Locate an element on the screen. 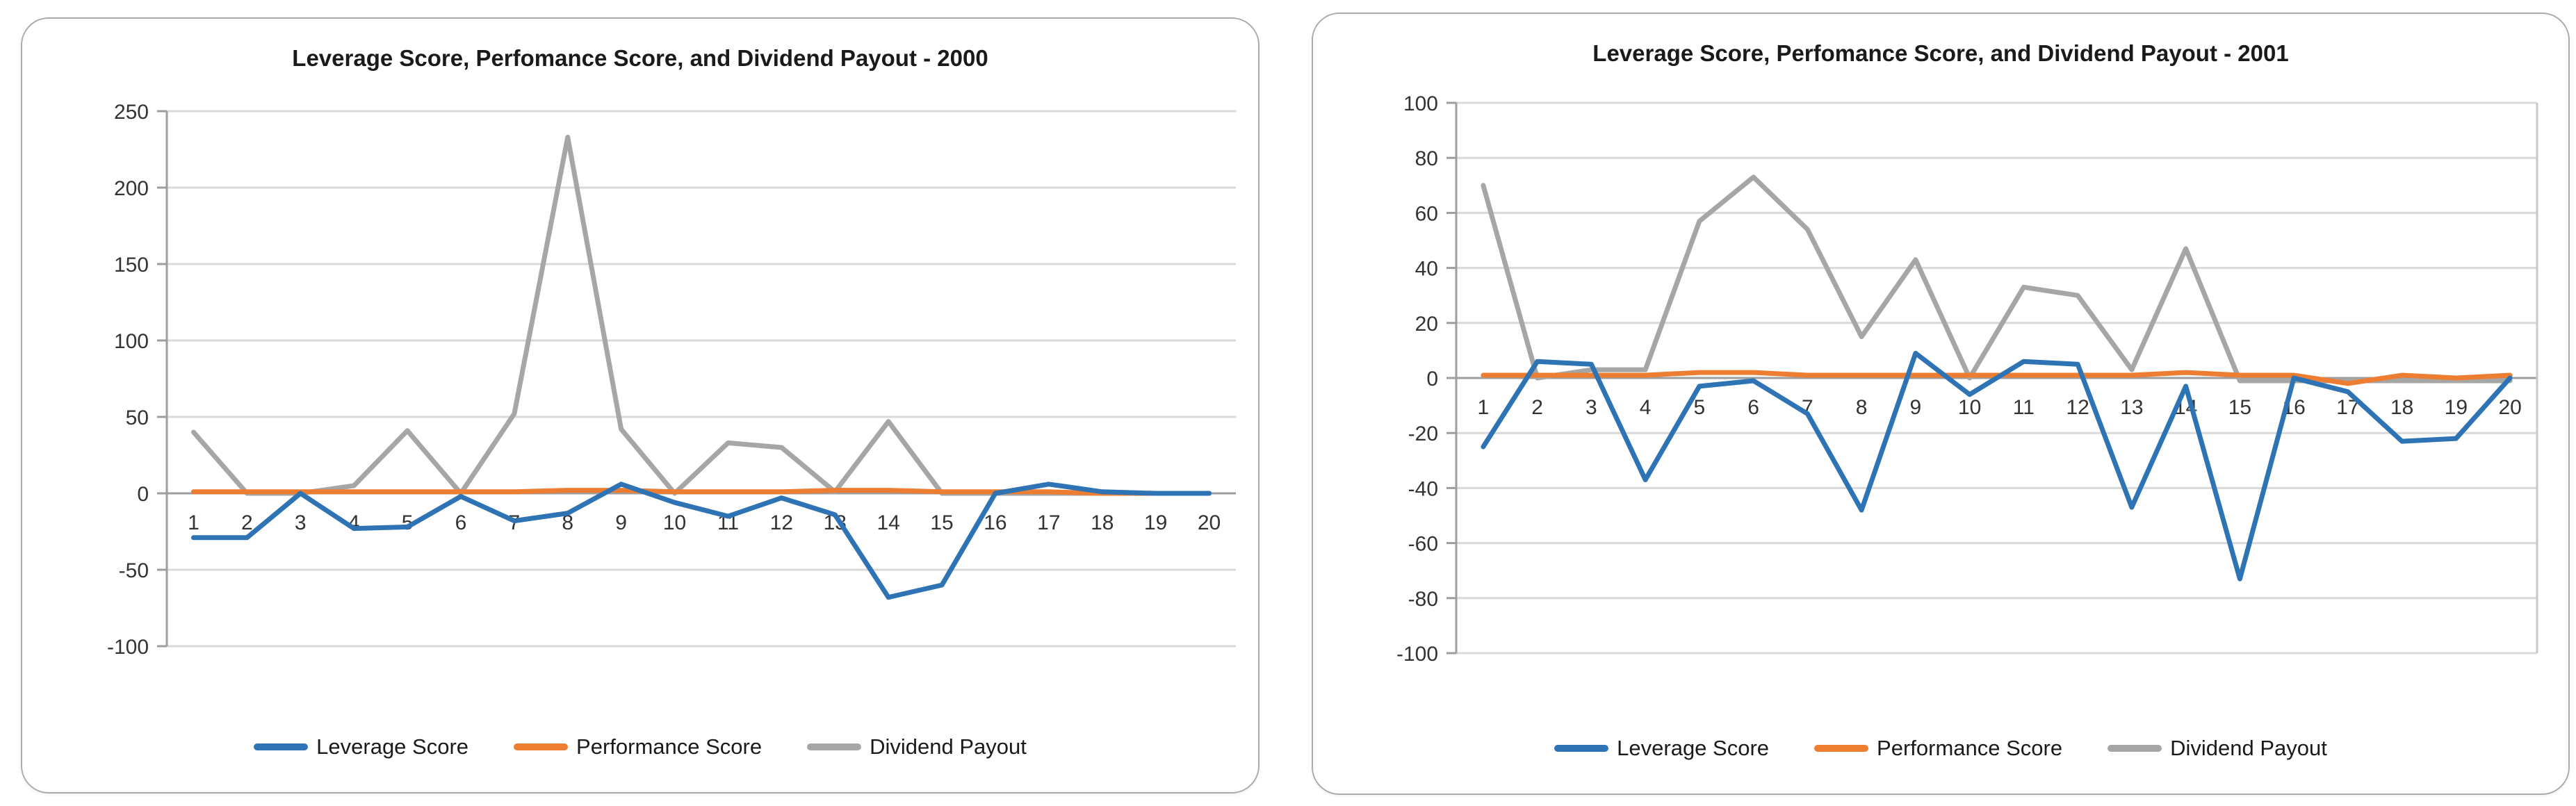 The height and width of the screenshot is (806, 2576). dividend-payout-line-2001 is located at coordinates (1997, 279).